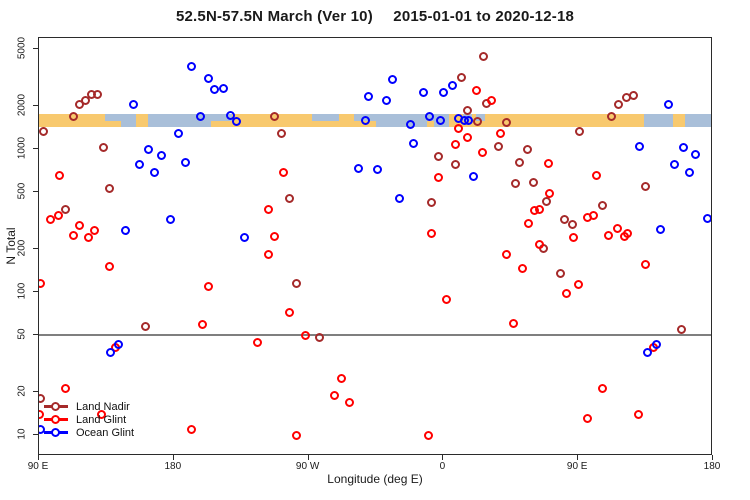  Describe the element at coordinates (712, 466) in the screenshot. I see `x-tick-label: 180` at that location.